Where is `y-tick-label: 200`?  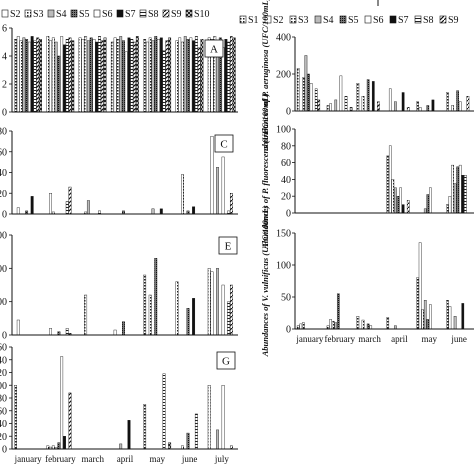
y-tick-label: 200 is located at coordinates (283, 75).